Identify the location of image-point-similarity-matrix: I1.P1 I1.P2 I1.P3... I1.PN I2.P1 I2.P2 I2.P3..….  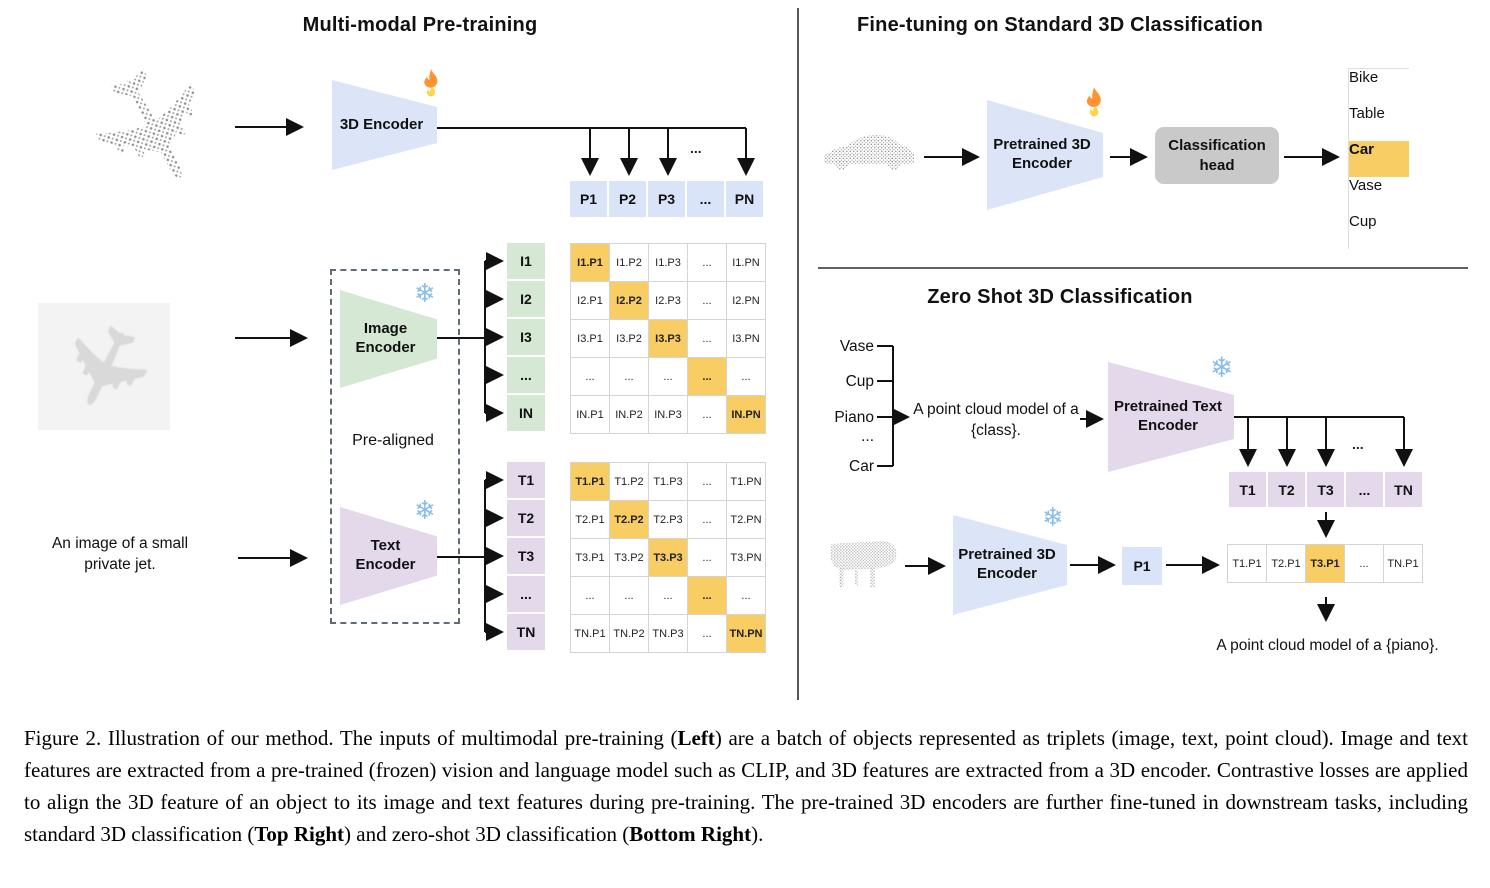
(668, 338).